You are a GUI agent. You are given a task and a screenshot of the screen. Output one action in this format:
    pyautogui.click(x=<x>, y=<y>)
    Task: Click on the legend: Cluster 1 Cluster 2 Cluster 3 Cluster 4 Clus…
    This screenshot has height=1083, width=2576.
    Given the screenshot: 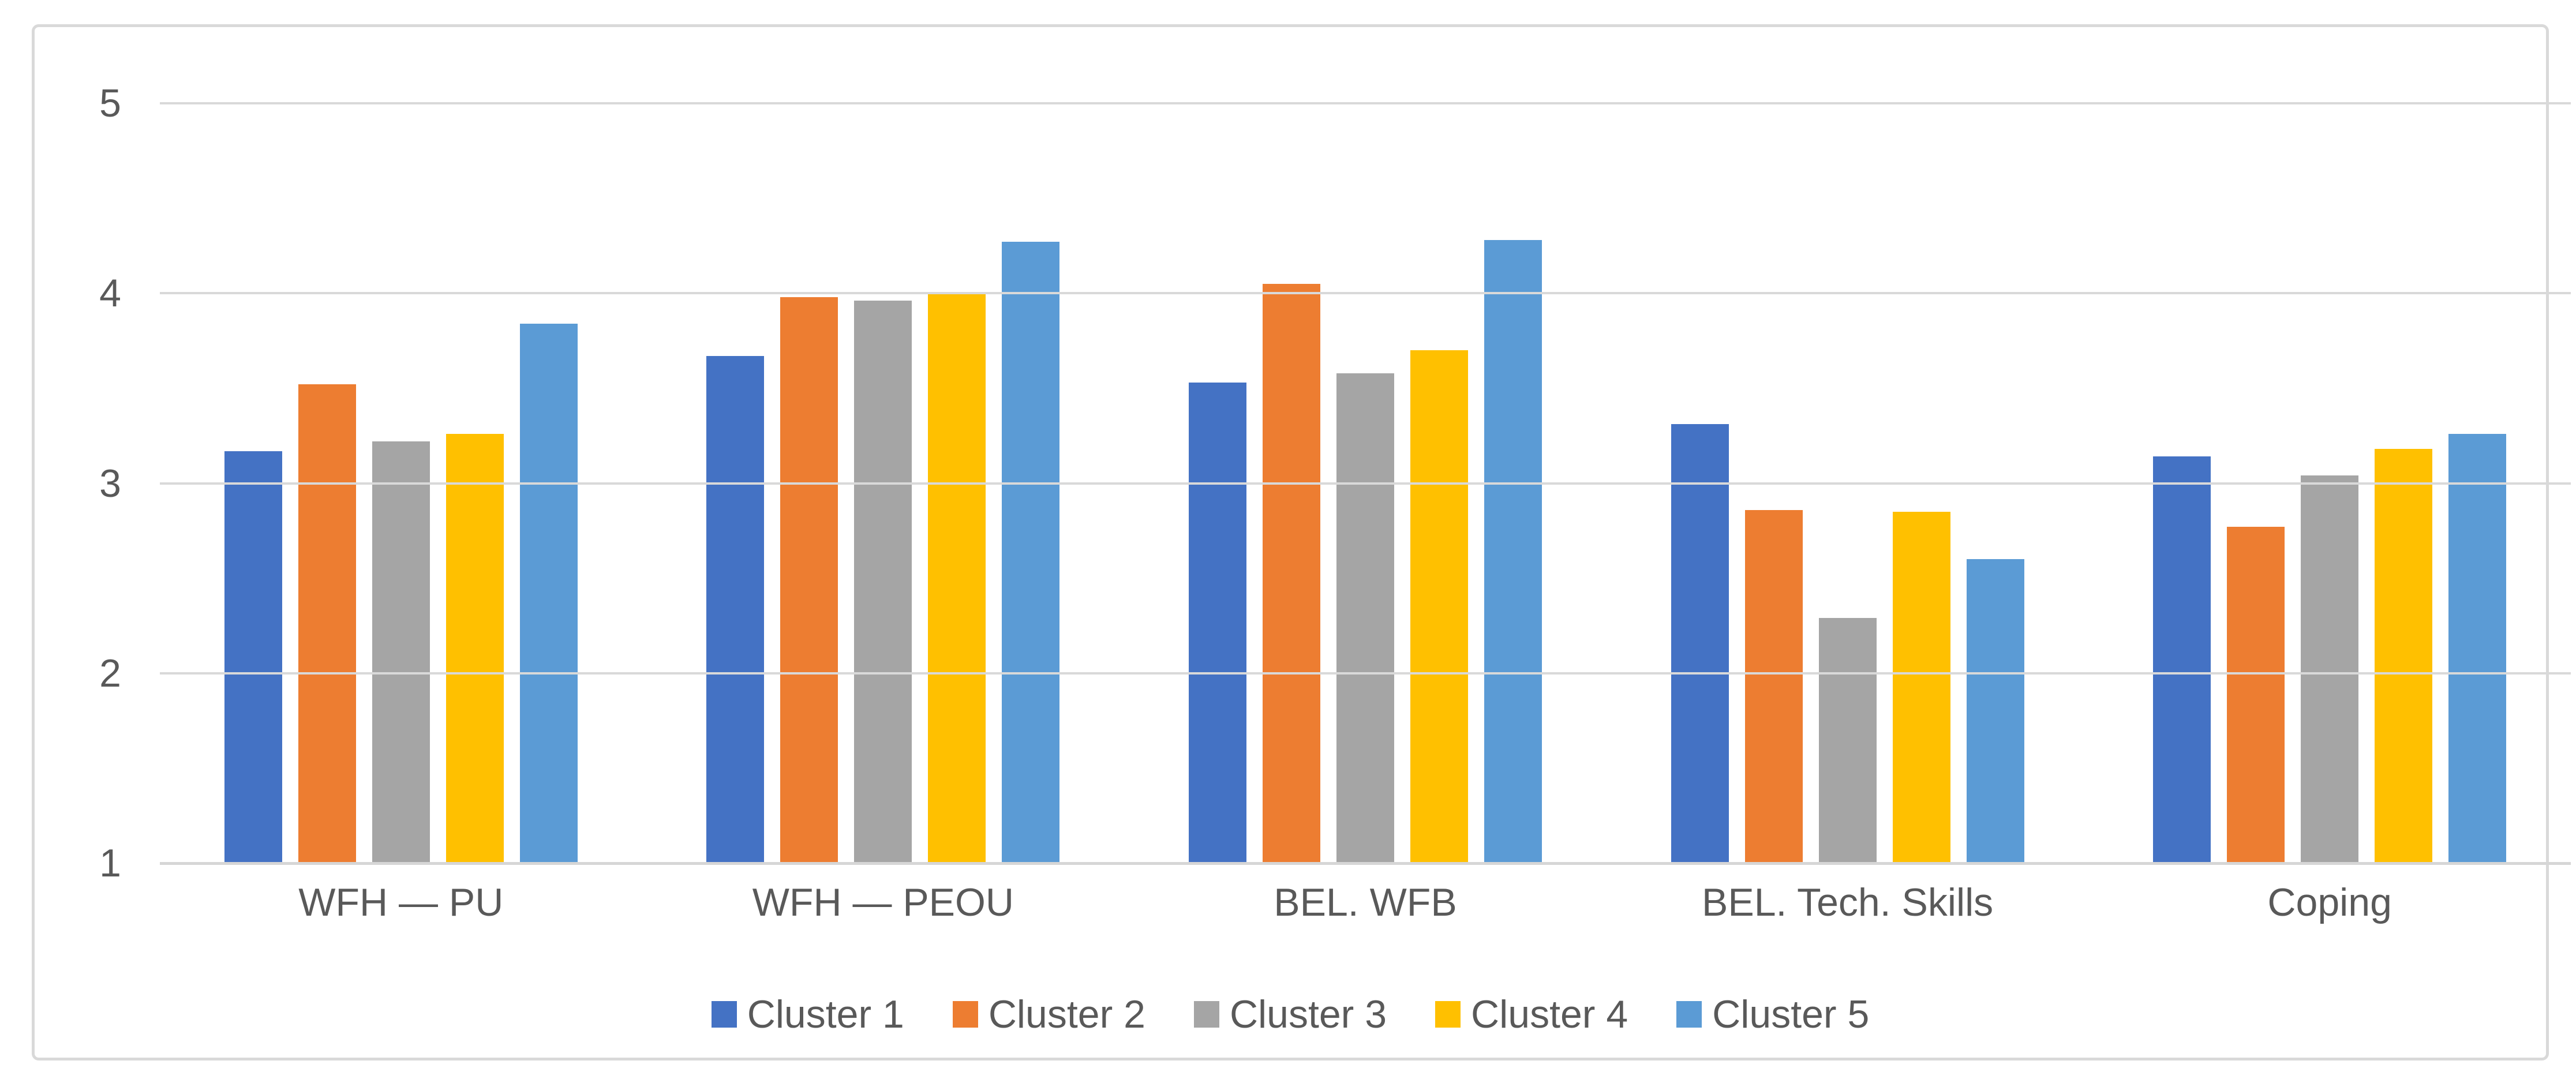 What is the action you would take?
    pyautogui.click(x=1290, y=1014)
    